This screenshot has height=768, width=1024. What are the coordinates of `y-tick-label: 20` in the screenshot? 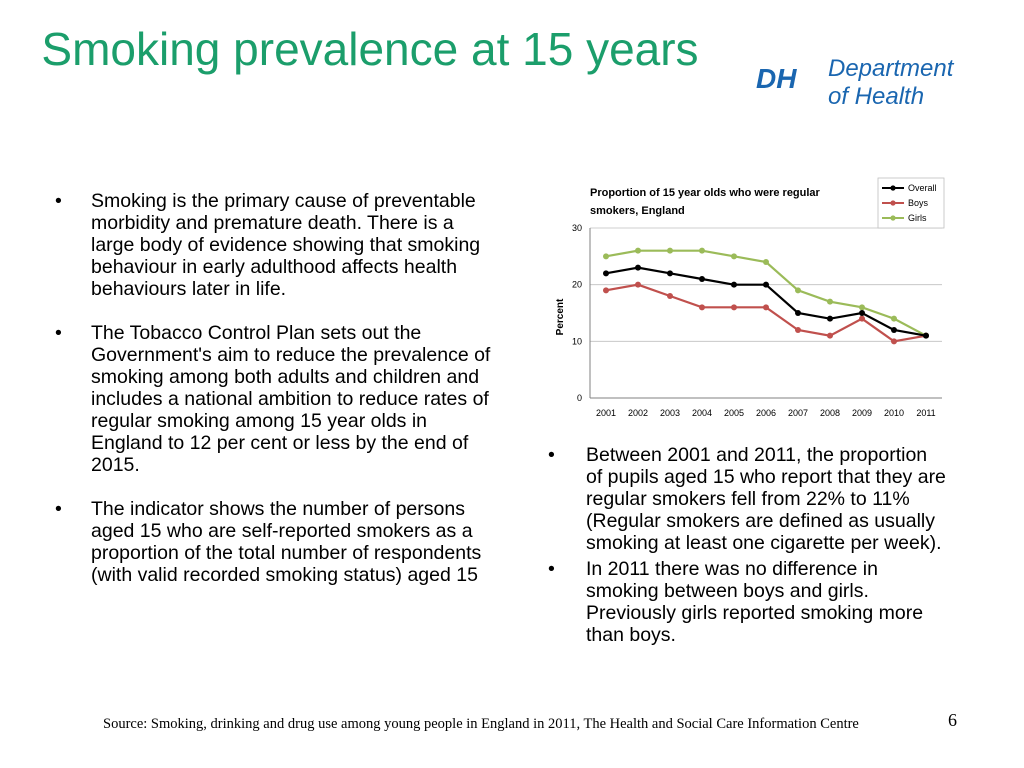 It's located at (577, 285).